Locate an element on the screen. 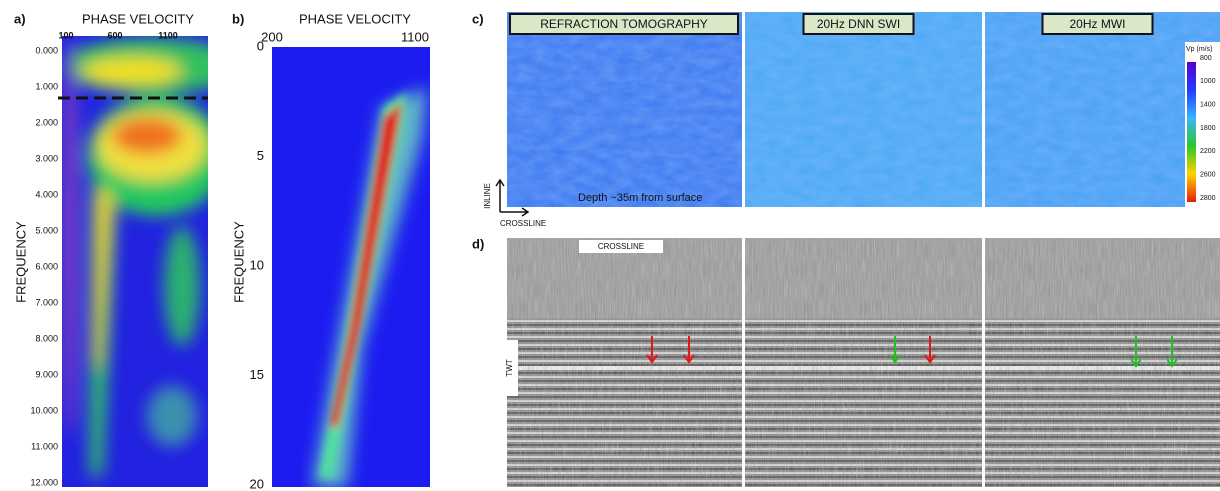  map-title: 20Hz MWI is located at coordinates (1097, 24).